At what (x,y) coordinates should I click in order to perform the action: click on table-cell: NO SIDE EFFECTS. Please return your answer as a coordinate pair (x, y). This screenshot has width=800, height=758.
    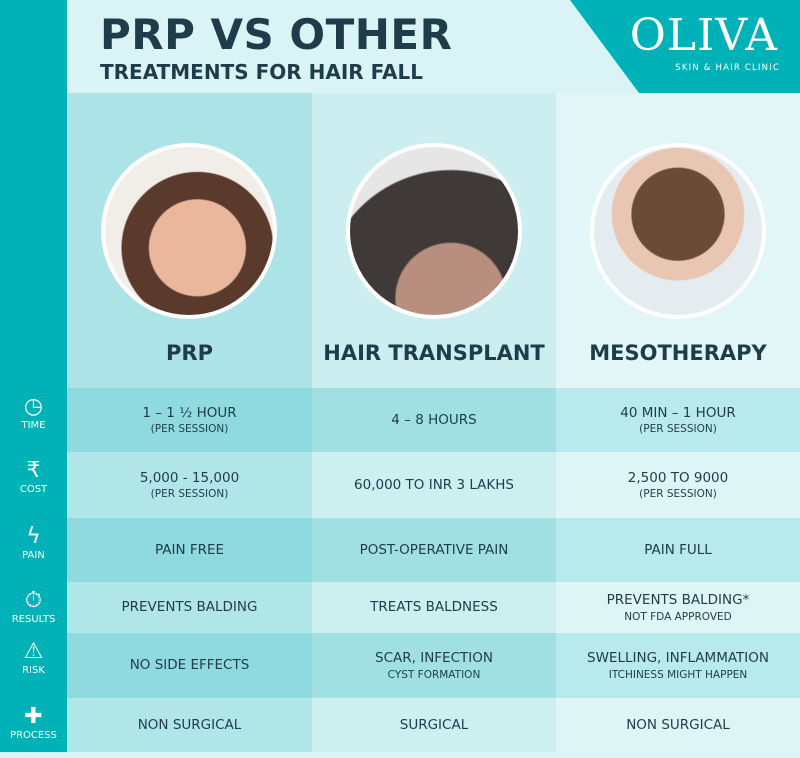
    Looking at the image, I should click on (189, 665).